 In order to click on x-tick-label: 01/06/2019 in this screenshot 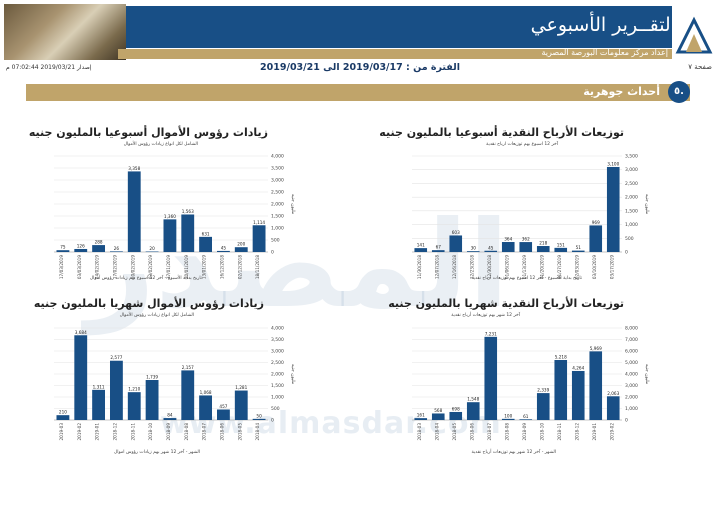, I will do `click(506, 267)`.